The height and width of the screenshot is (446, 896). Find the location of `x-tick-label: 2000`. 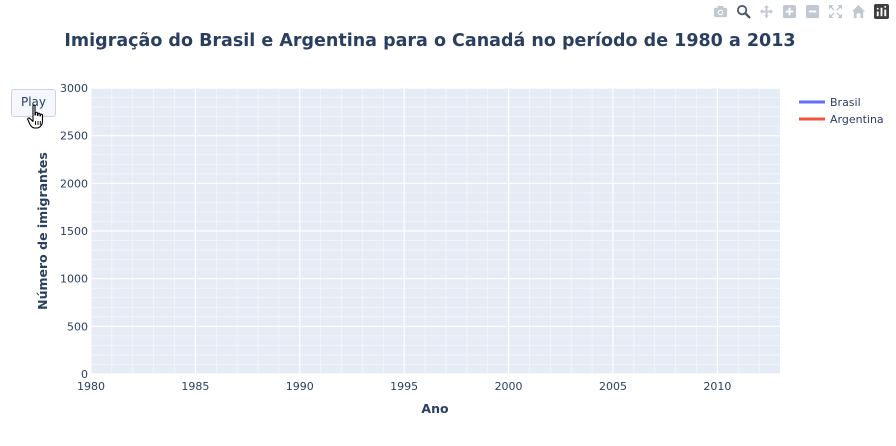

x-tick-label: 2000 is located at coordinates (509, 386).